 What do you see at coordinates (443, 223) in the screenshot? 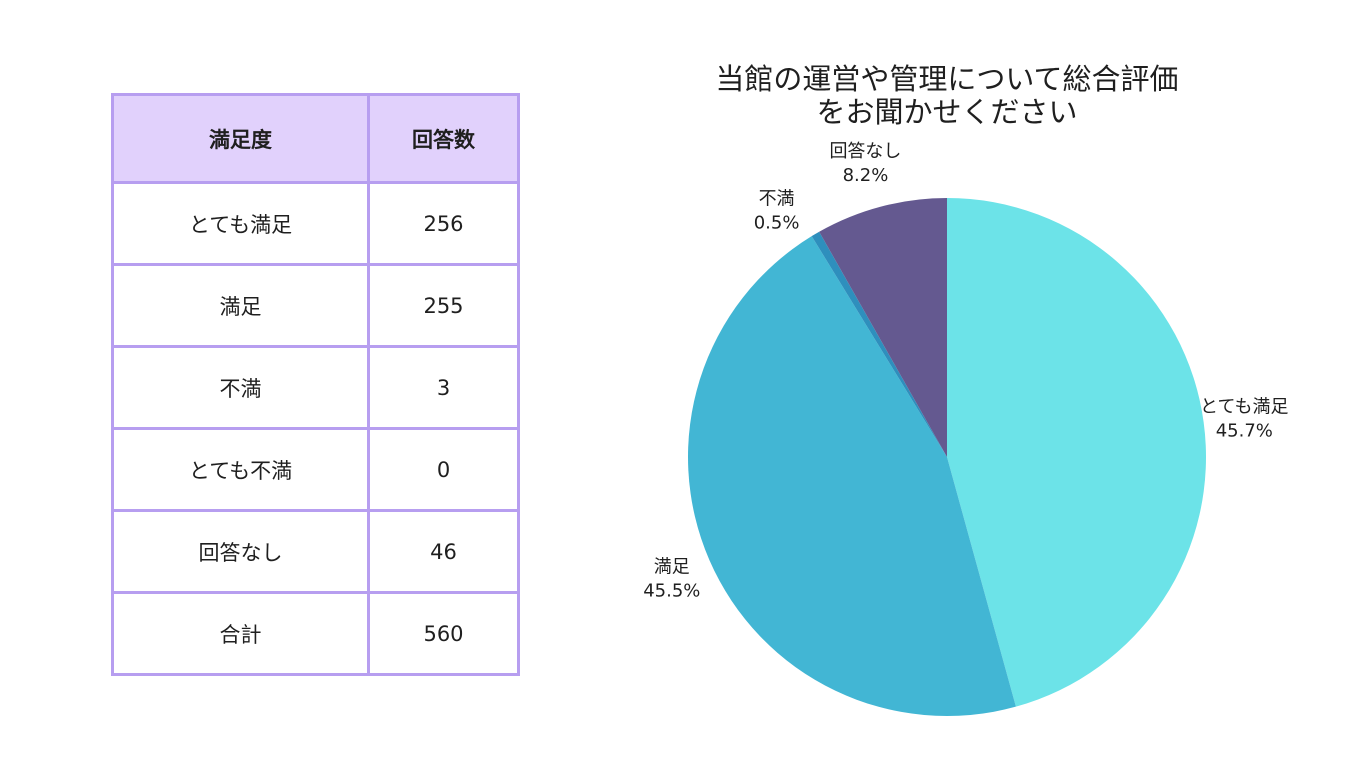
I see `row-count: 256` at bounding box center [443, 223].